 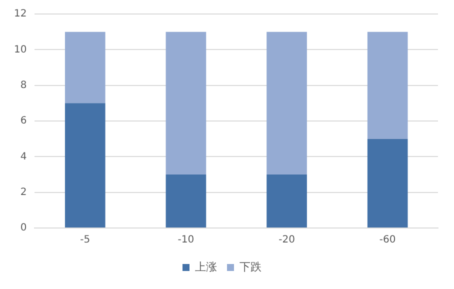 What do you see at coordinates (23, 228) in the screenshot?
I see `y-tick-label: 0` at bounding box center [23, 228].